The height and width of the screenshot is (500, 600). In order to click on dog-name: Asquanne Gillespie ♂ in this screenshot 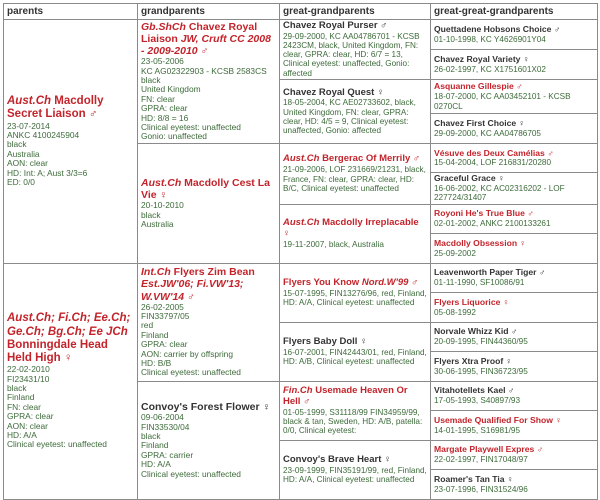, I will do `click(514, 87)`.